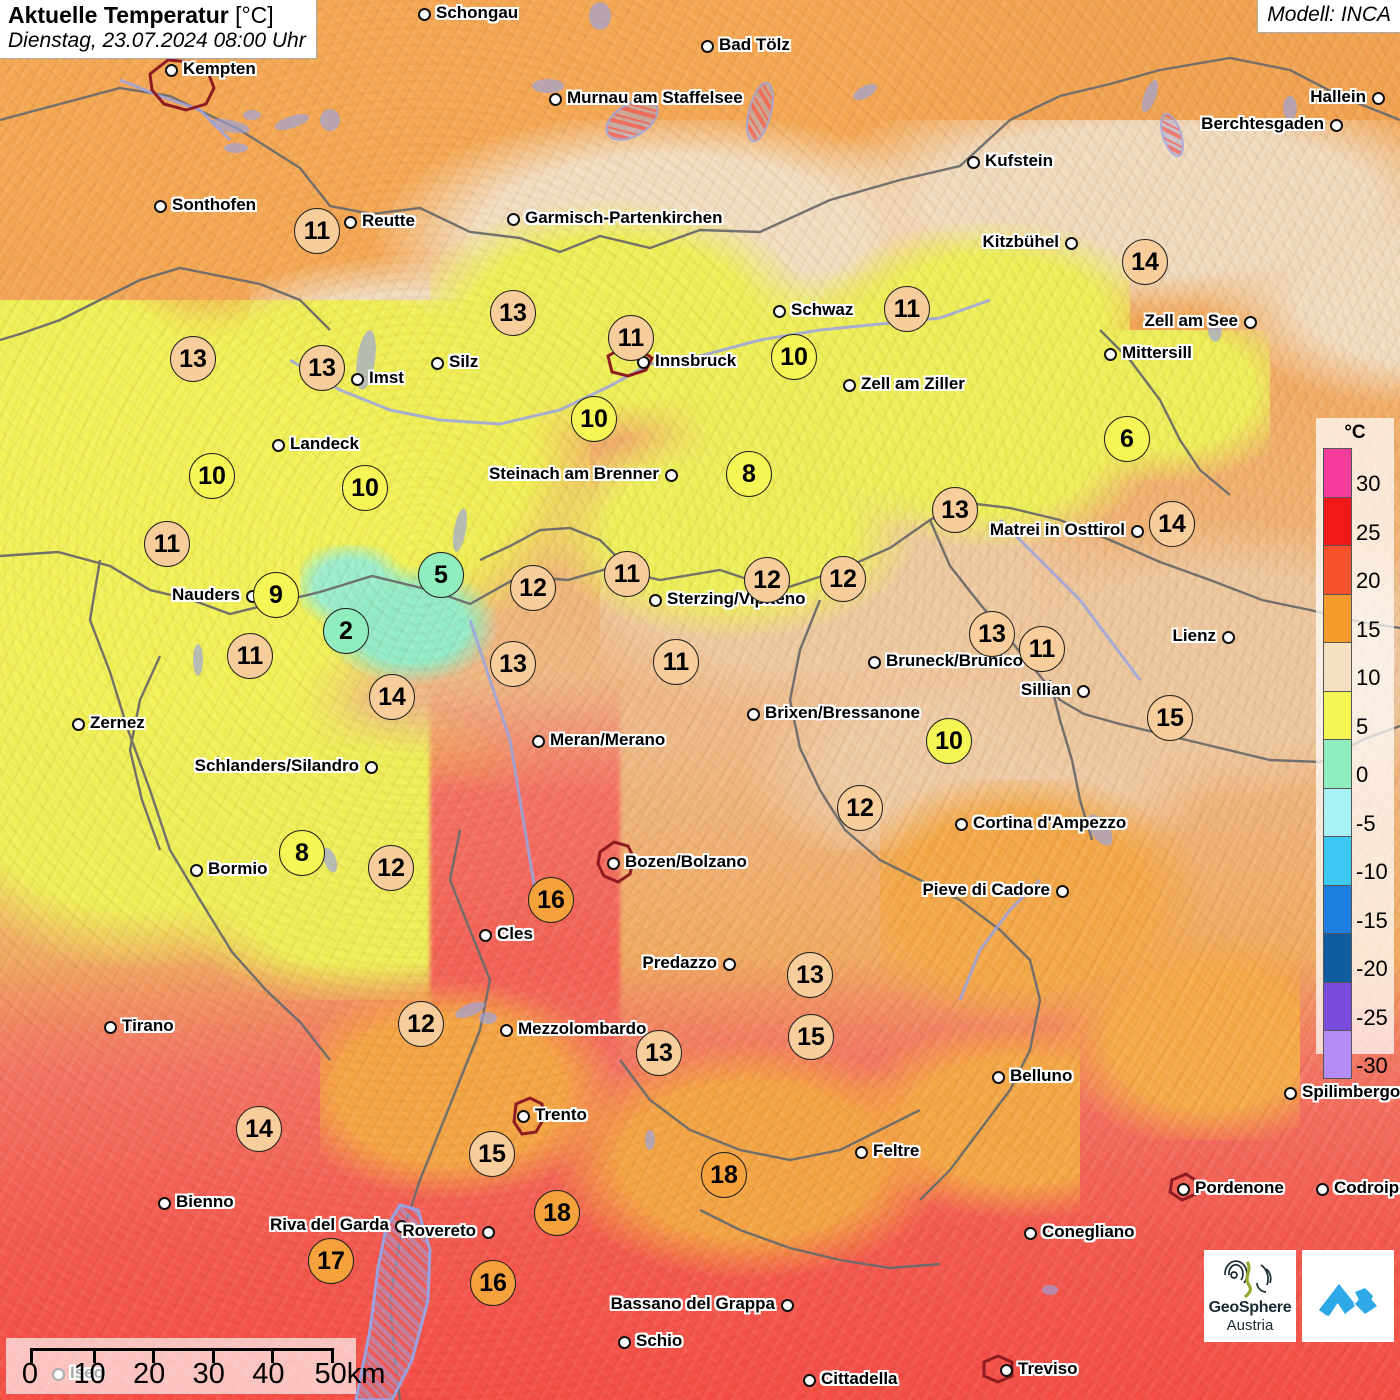 This screenshot has height=1400, width=1400. What do you see at coordinates (205, 594) in the screenshot?
I see `city-label: Nauders` at bounding box center [205, 594].